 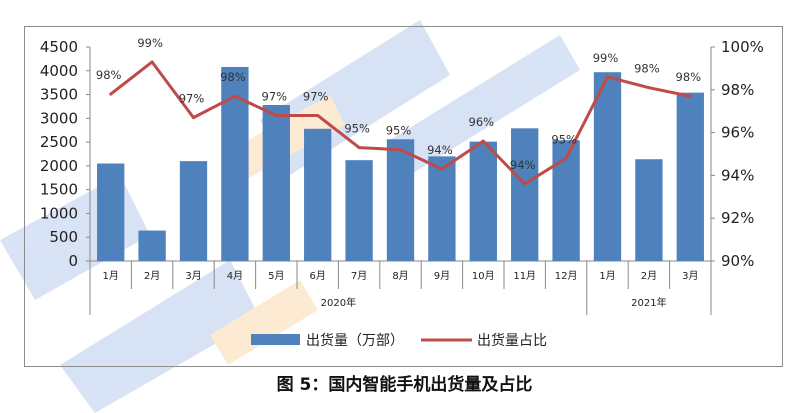 What do you see at coordinates (276, 276) in the screenshot?
I see `month-tick-label: 5月` at bounding box center [276, 276].